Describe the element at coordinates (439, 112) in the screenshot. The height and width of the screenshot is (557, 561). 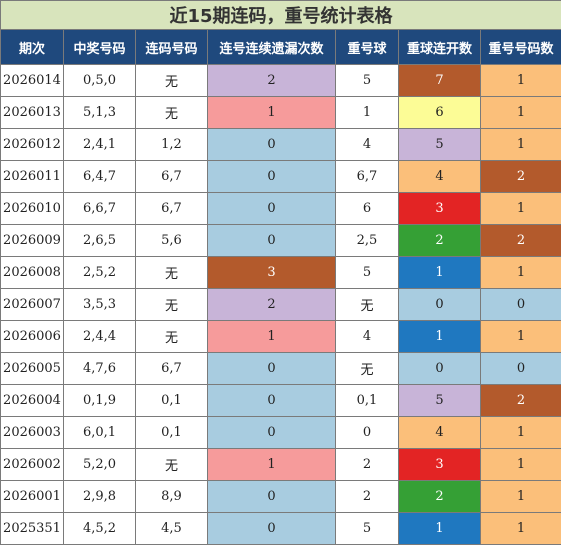
I see `cell-repeat-run: 6` at that location.